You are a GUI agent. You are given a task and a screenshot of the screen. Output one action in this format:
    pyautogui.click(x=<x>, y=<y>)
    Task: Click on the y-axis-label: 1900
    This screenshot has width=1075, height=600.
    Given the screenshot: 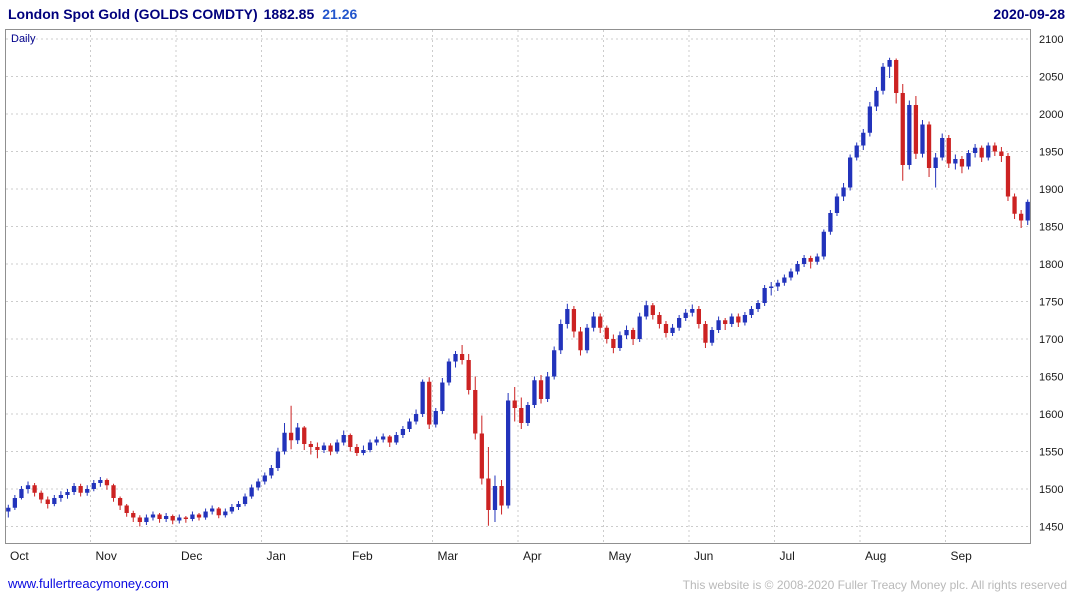 What is the action you would take?
    pyautogui.click(x=1051, y=190)
    